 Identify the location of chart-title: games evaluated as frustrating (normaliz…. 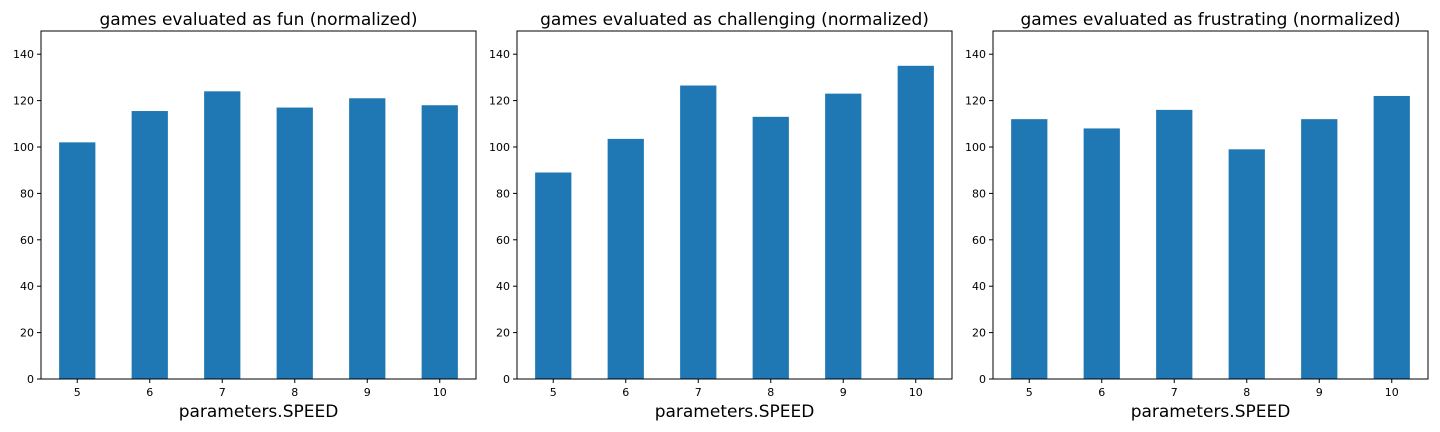
(1210, 20).